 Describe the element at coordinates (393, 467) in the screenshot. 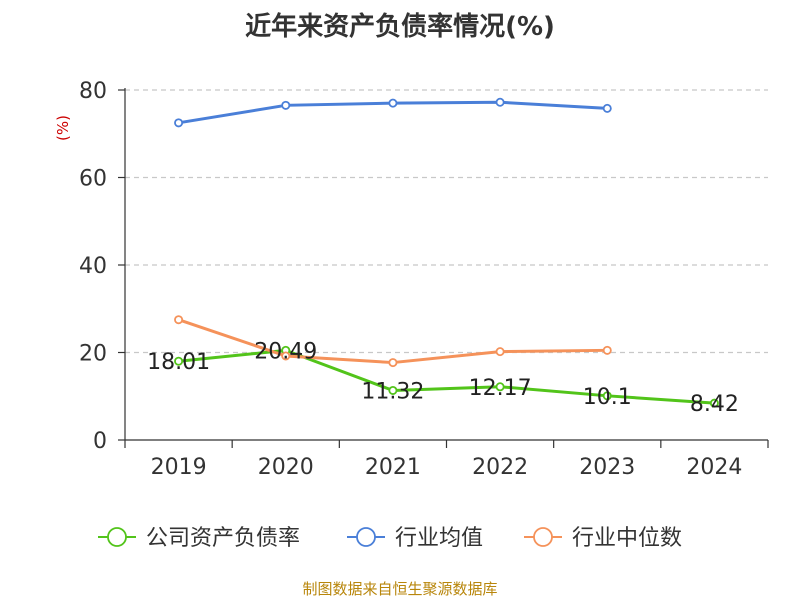

I see `x-tick-label: 2021` at that location.